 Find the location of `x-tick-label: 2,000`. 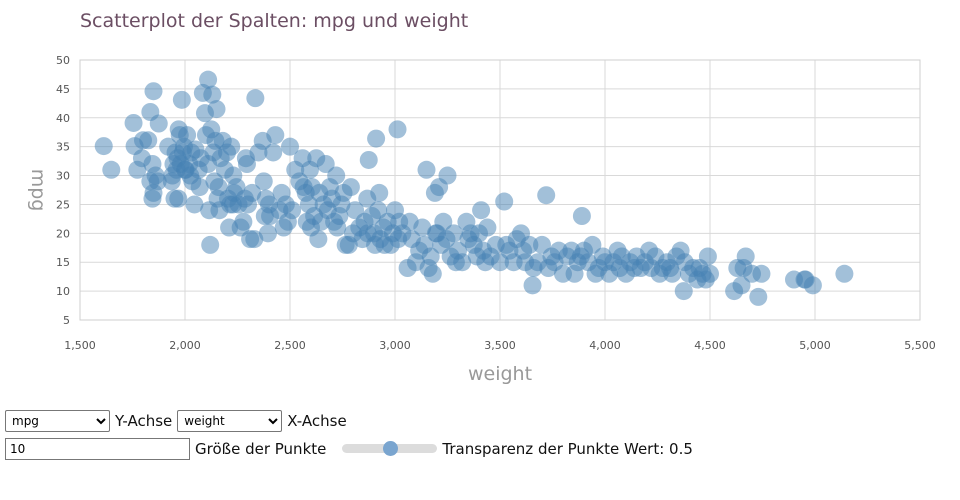

x-tick-label: 2,000 is located at coordinates (185, 345).